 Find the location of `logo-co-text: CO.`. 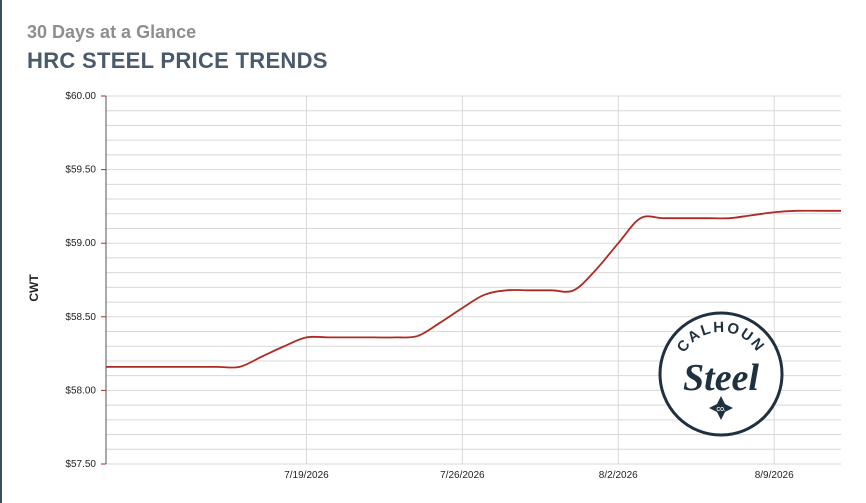

logo-co-text: CO. is located at coordinates (722, 410).